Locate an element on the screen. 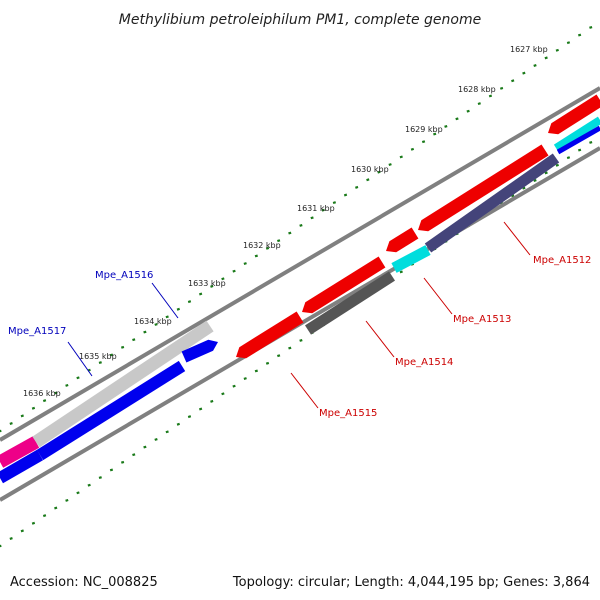 The image size is (600, 600). gene-label: Mpe_A1516 is located at coordinates (124, 275).